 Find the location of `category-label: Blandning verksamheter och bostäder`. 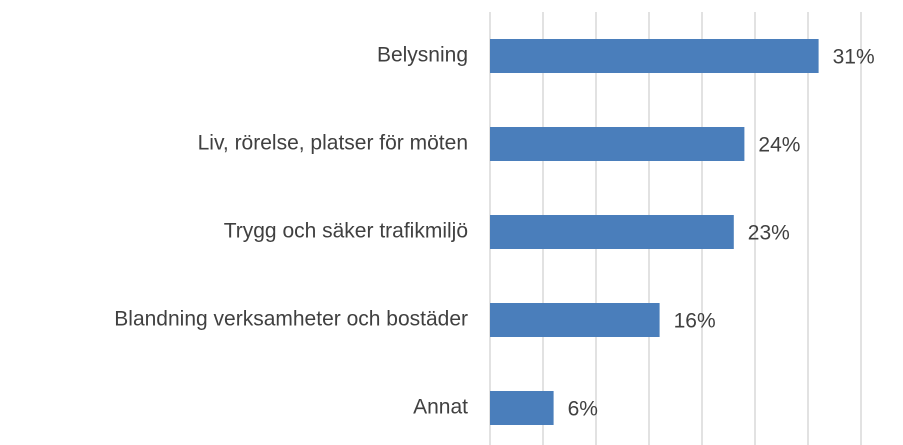

category-label: Blandning verksamheter och bostäder is located at coordinates (291, 319).